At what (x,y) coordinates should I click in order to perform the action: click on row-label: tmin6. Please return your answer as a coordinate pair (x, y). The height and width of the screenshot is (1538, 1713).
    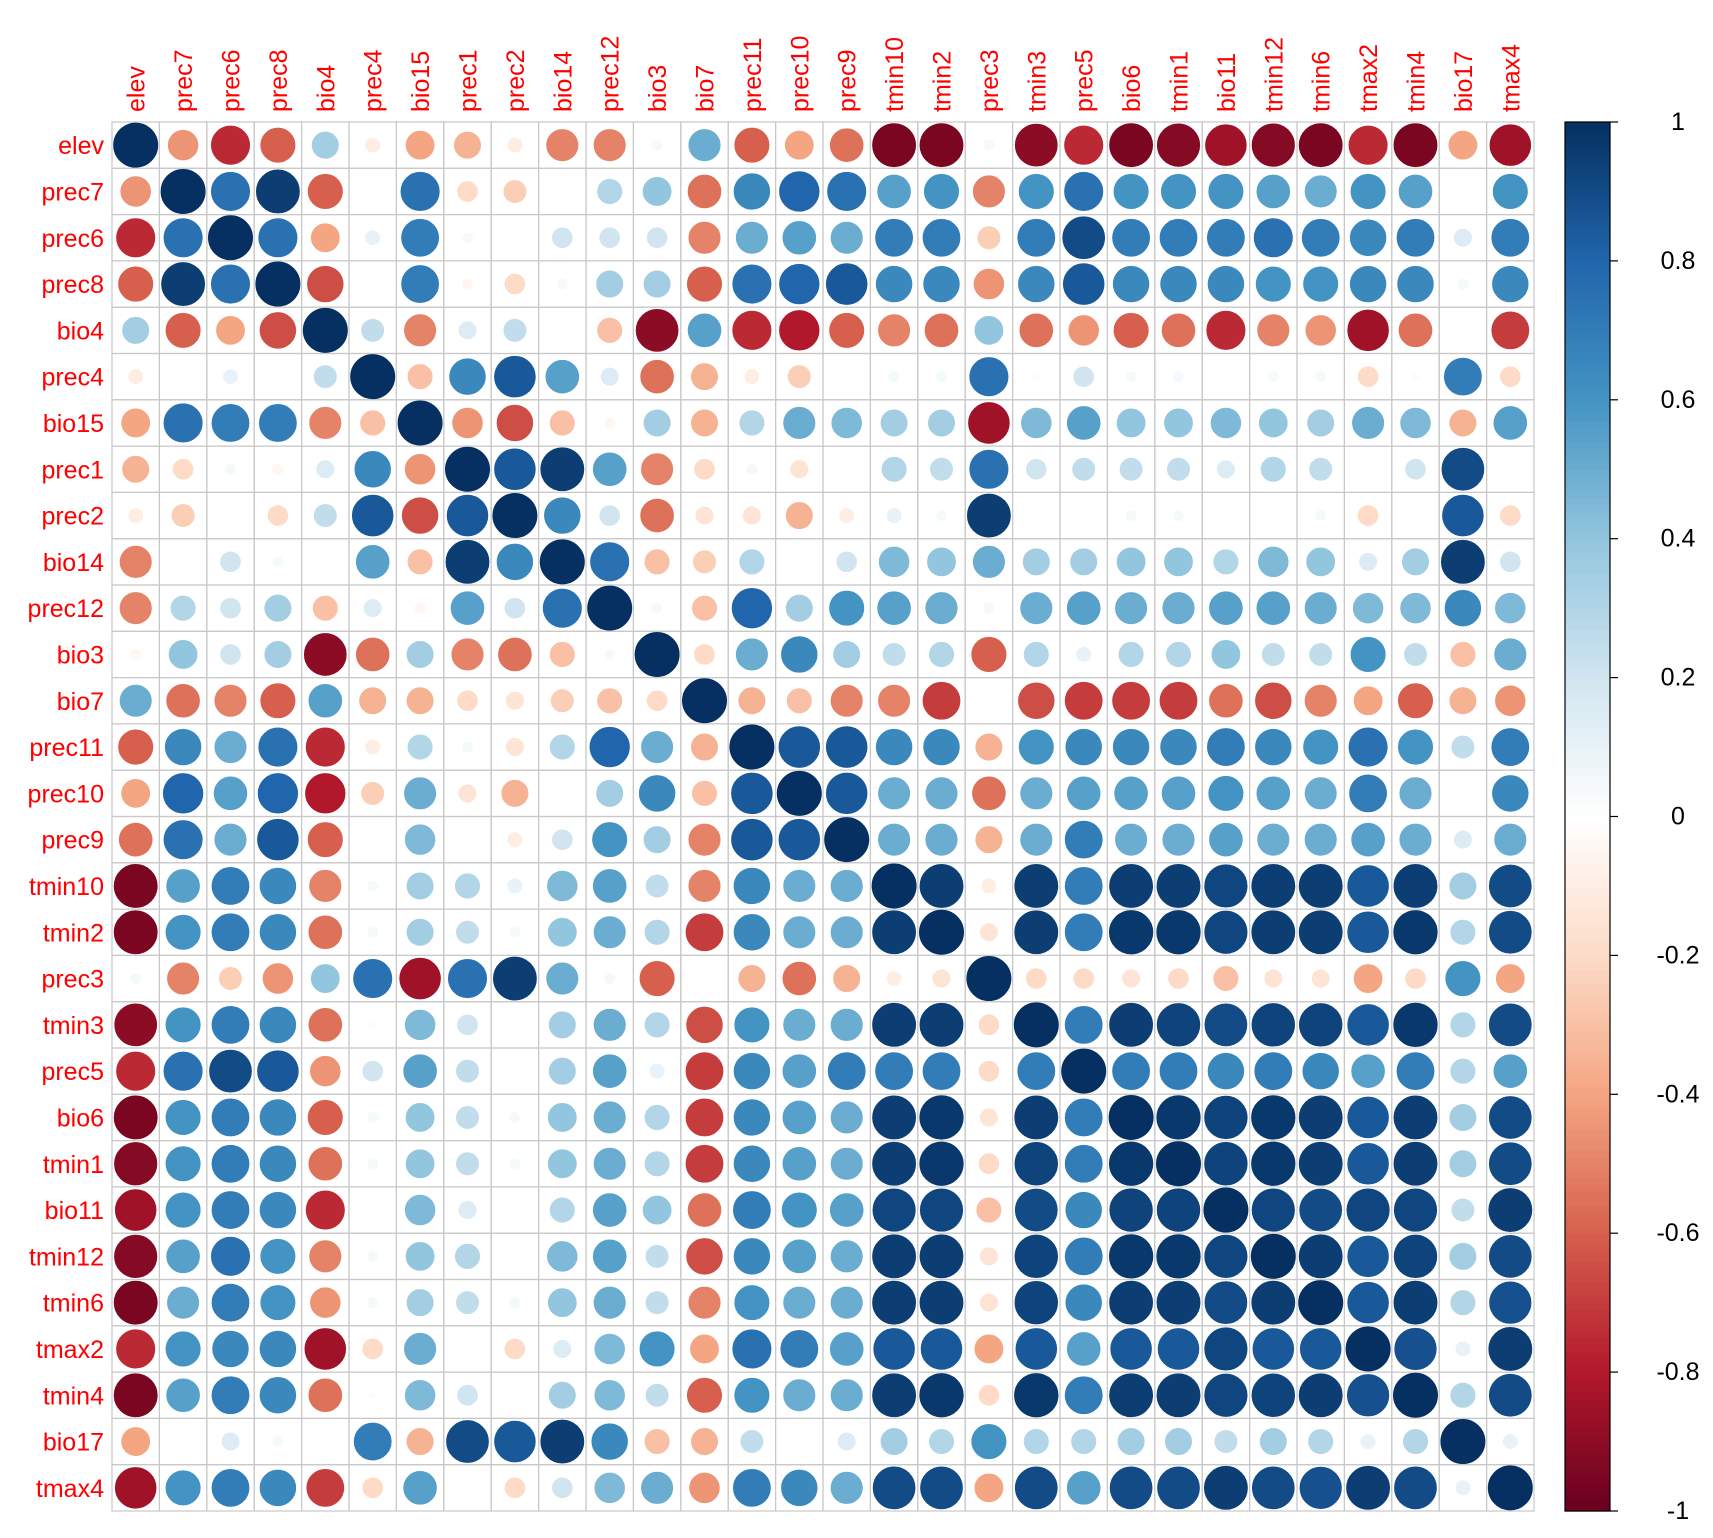
    Looking at the image, I should click on (73, 1304).